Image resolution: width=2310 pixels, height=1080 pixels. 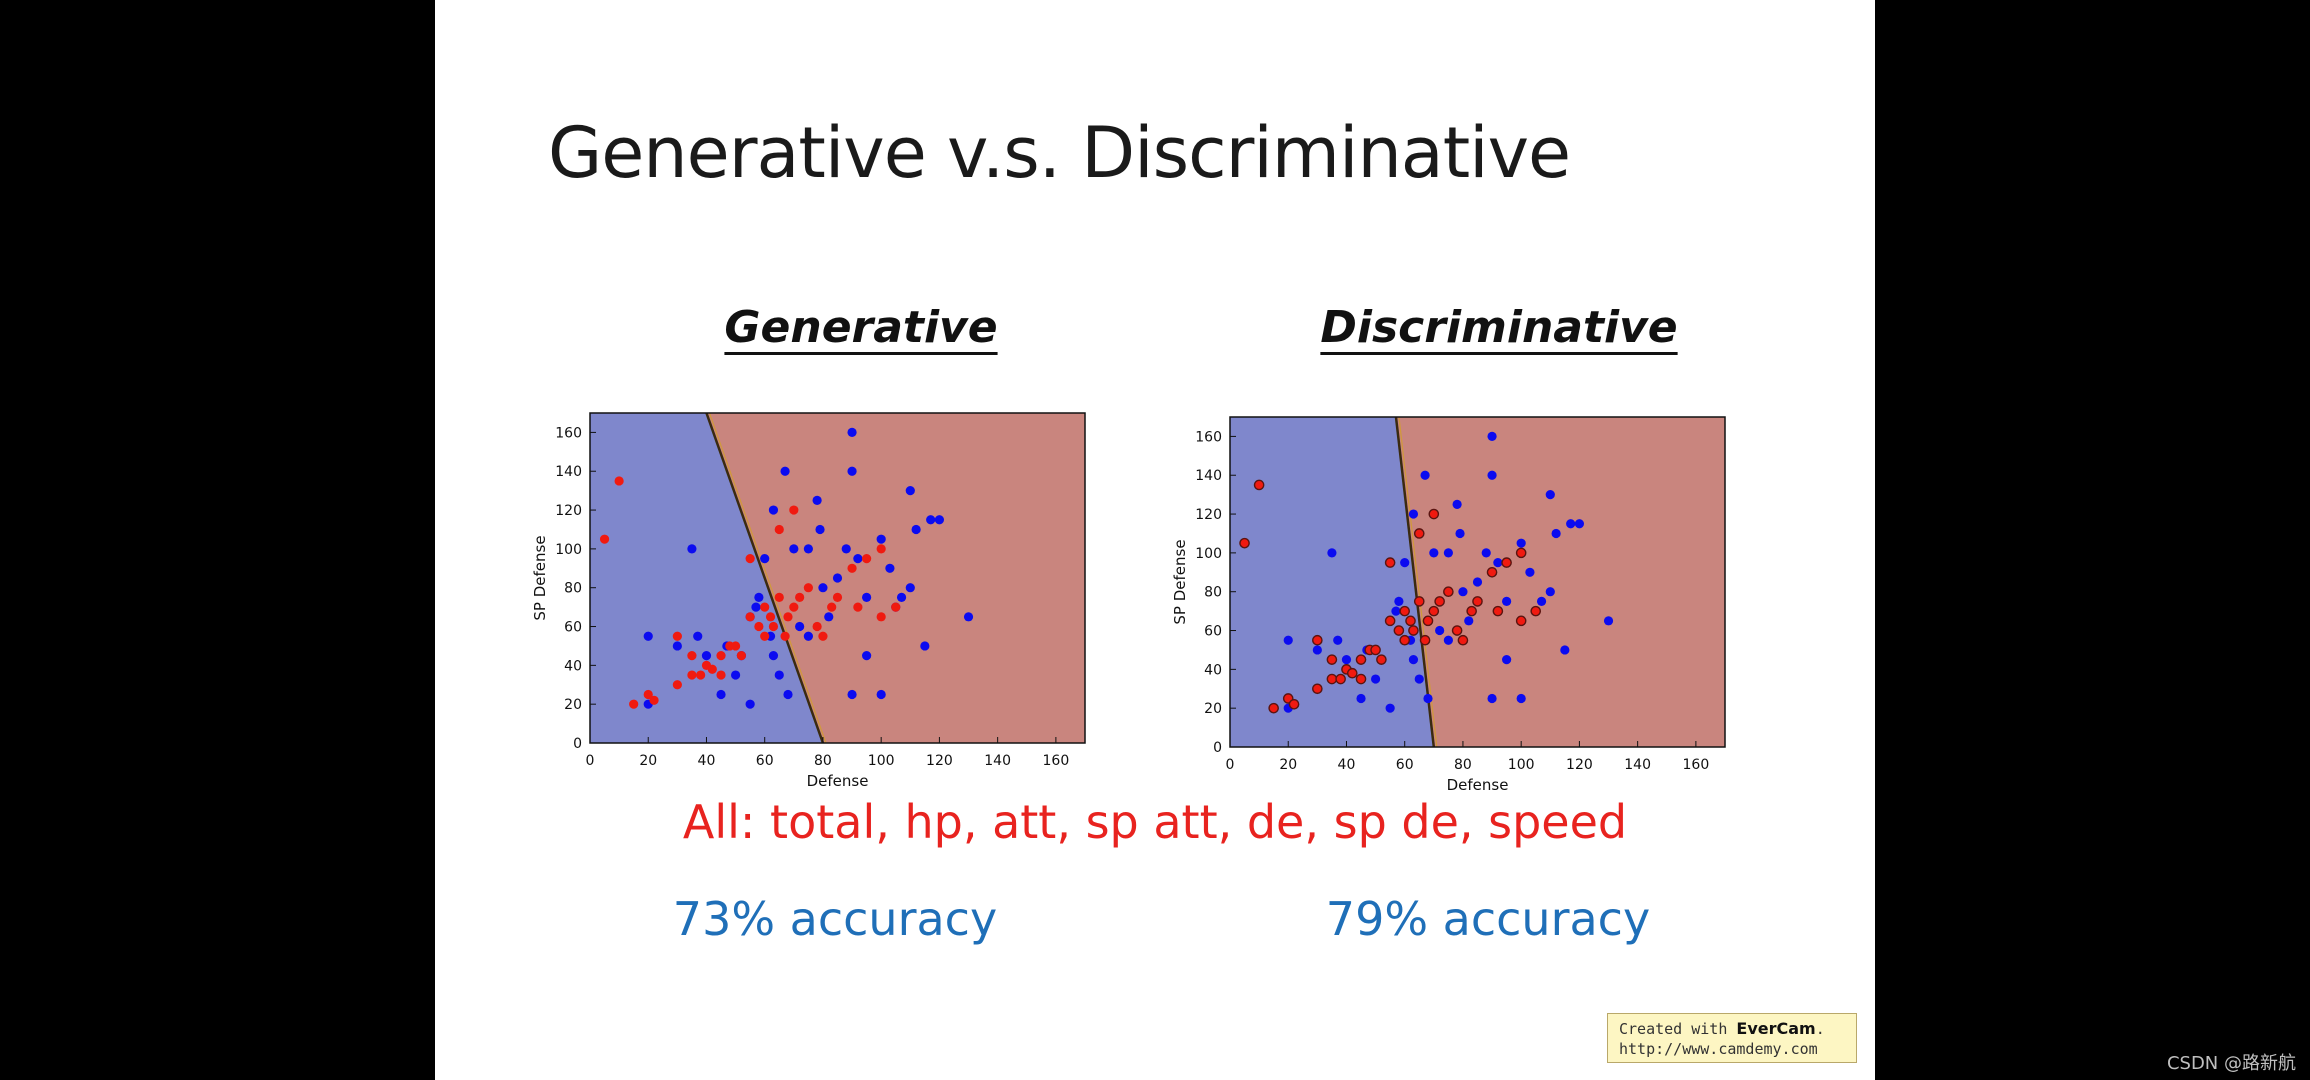 What do you see at coordinates (1208, 515) in the screenshot?
I see `y-tick-label: 120` at bounding box center [1208, 515].